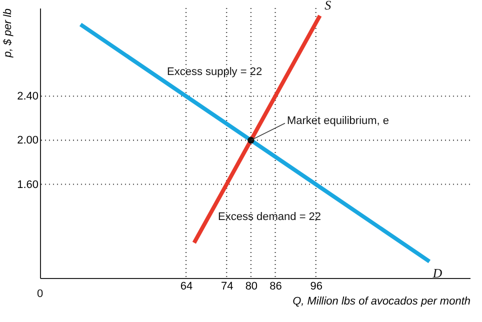  Describe the element at coordinates (27, 96) in the screenshot. I see `y-tick-label: 2.40` at that location.